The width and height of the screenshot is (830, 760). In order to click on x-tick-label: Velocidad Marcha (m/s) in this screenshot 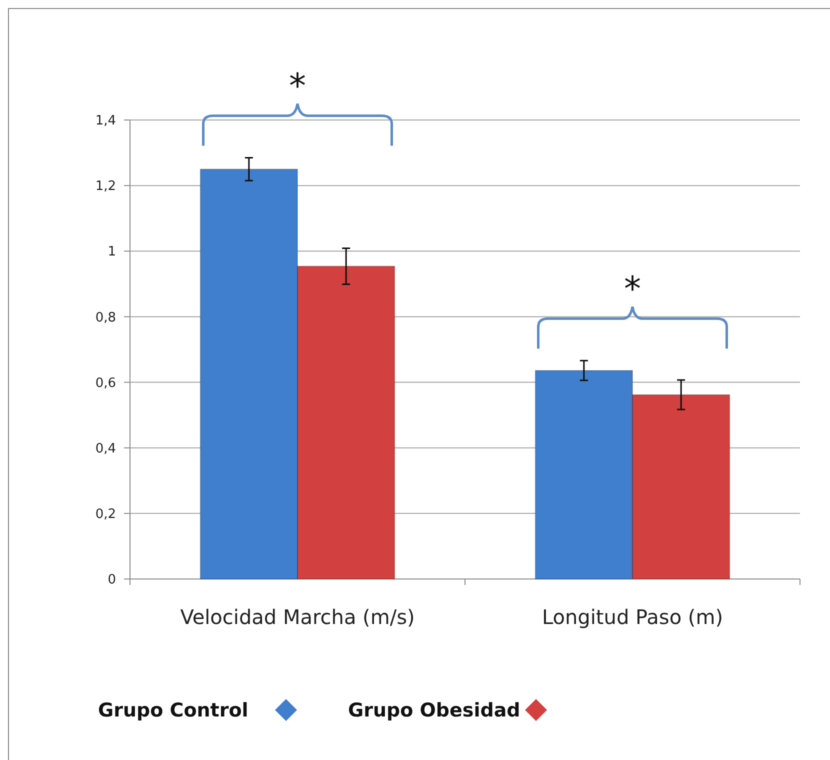, I will do `click(297, 617)`.